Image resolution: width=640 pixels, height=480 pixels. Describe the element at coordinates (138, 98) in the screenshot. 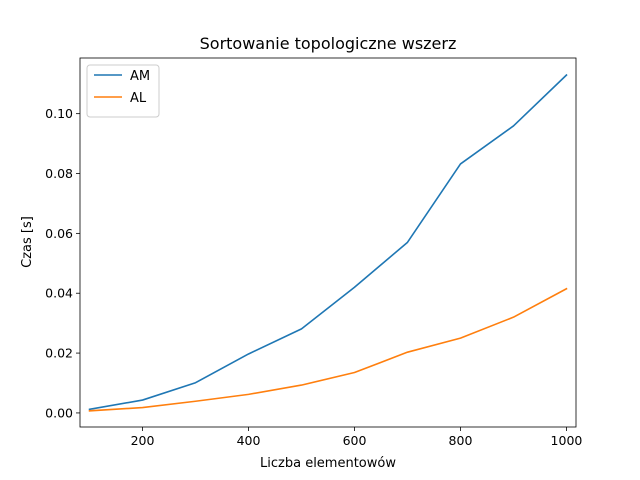

I see `legend-label-al: AL` at that location.